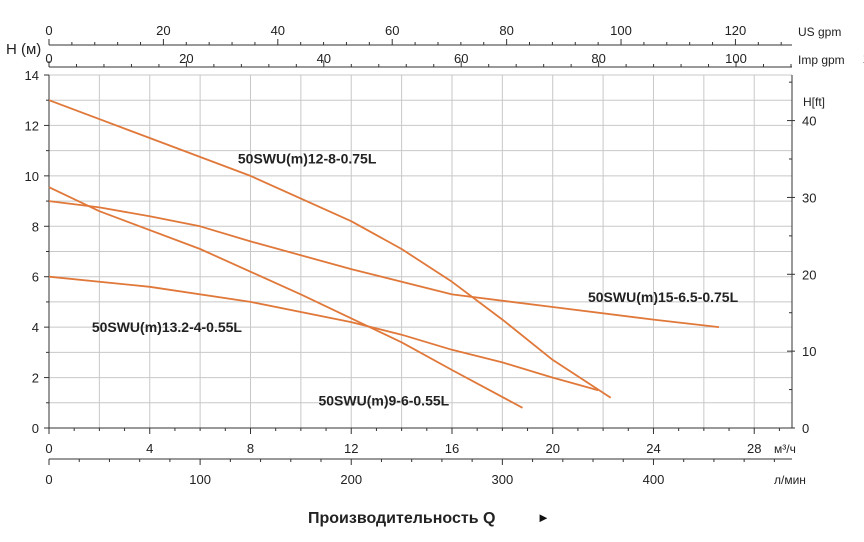 The image size is (864, 542). Describe the element at coordinates (392, 30) in the screenshot. I see `x-tick-label-usgpm: 60` at that location.